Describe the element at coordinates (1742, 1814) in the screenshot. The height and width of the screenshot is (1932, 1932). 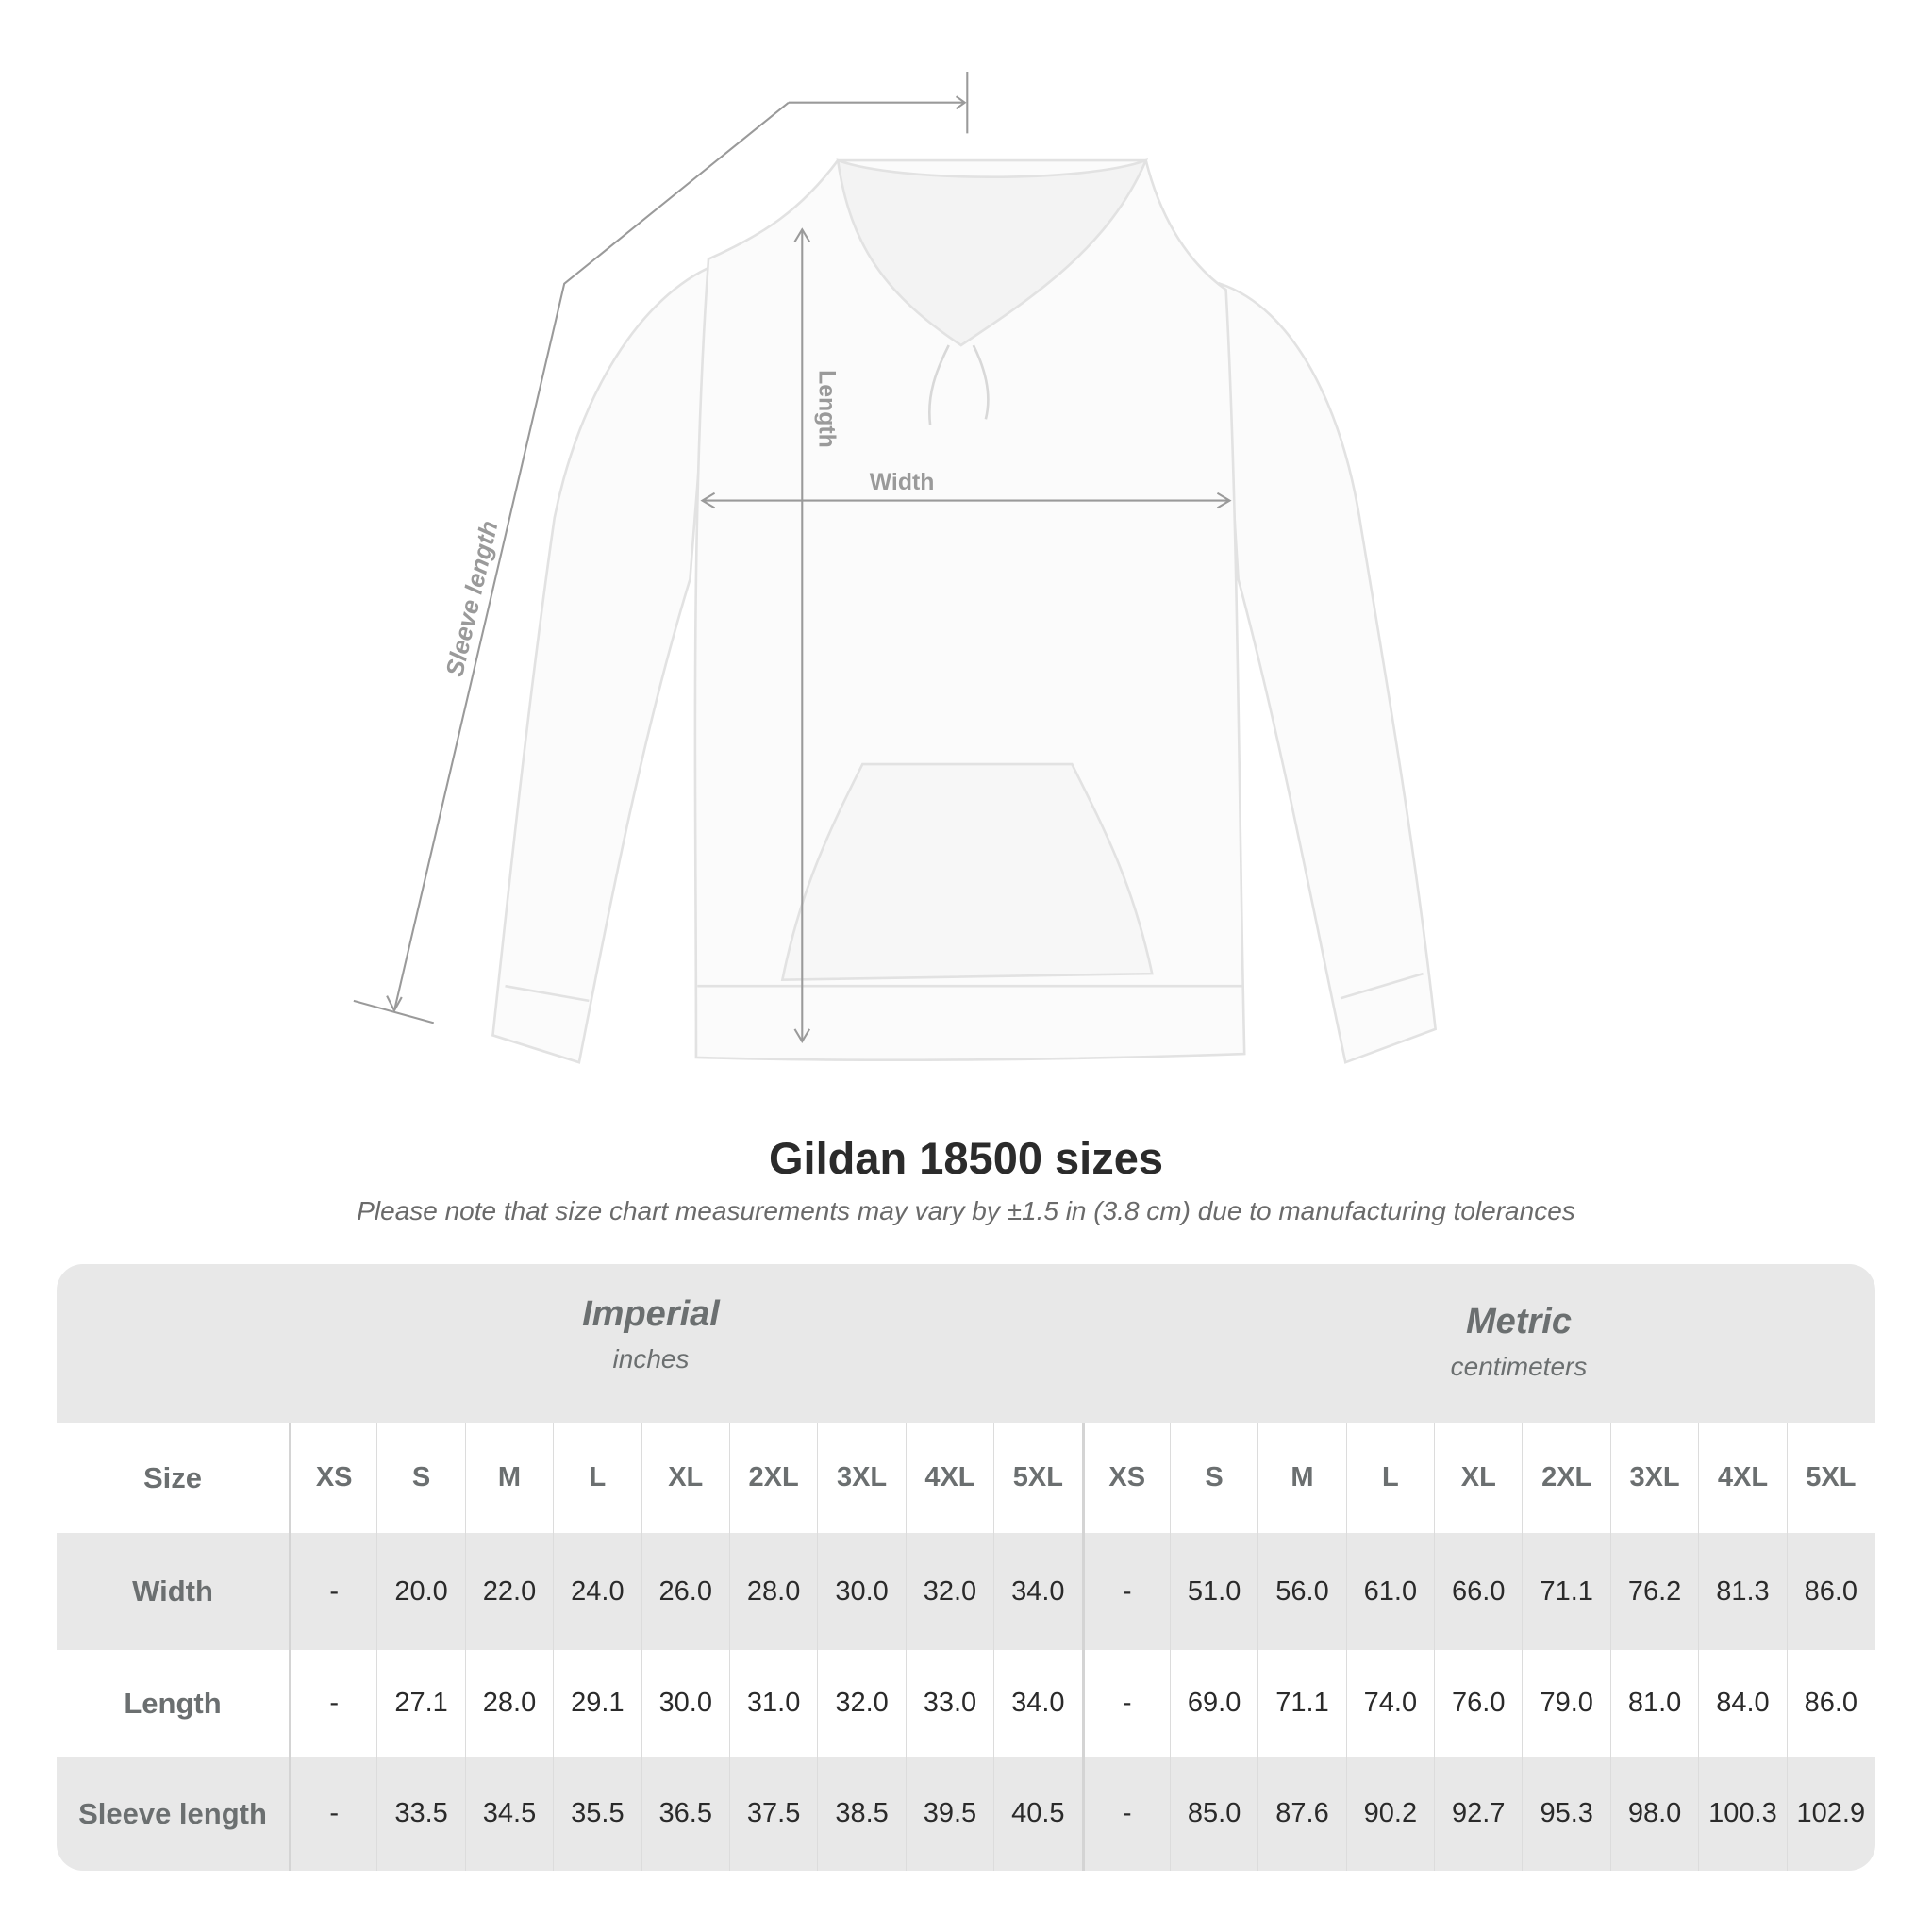
I see `table-cell-metric: 100.3` at that location.